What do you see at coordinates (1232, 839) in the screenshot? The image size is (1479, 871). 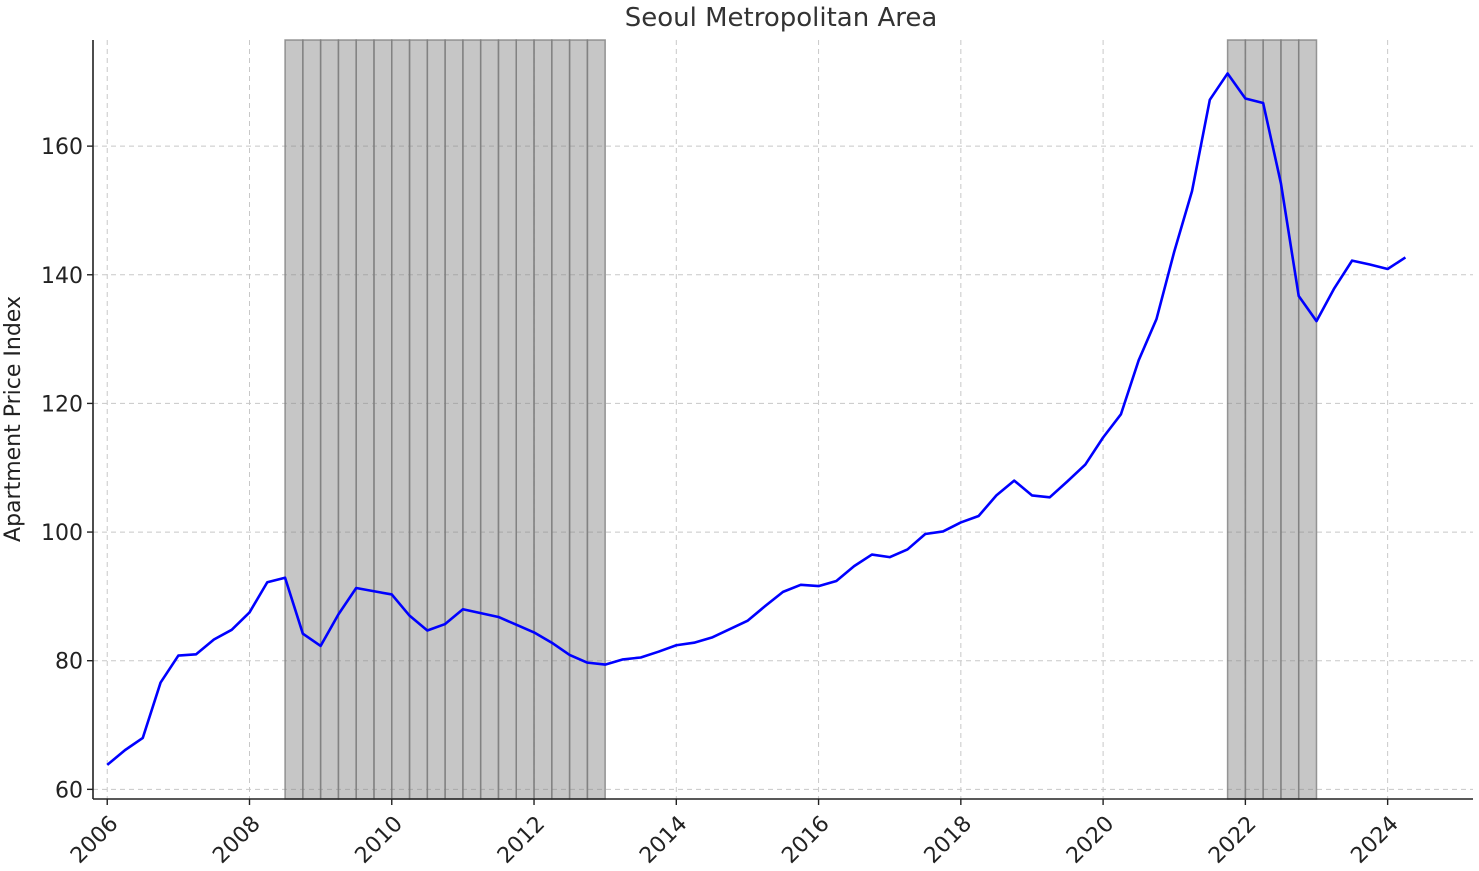 I see `x-tick-label: 2022` at bounding box center [1232, 839].